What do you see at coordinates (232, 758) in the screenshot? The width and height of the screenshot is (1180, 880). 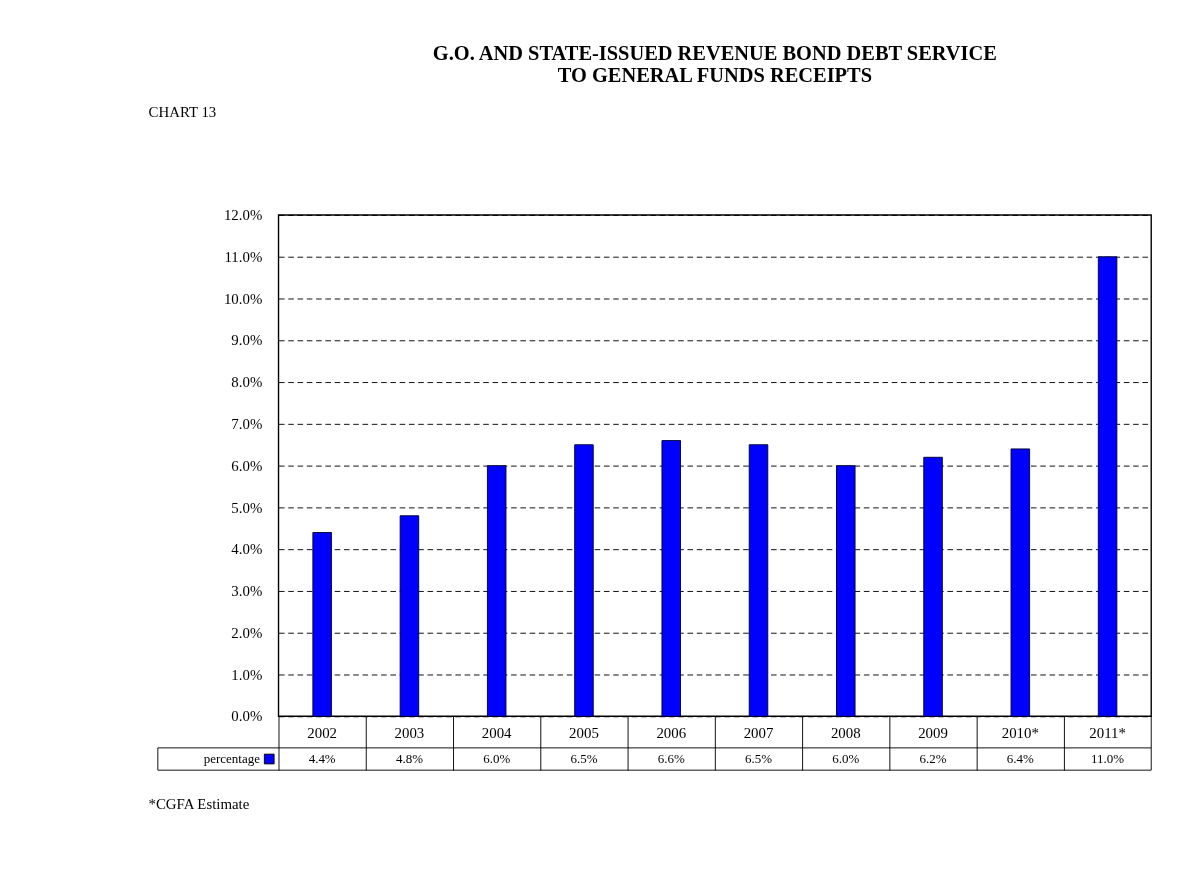 I see `legend-label: percentage` at bounding box center [232, 758].